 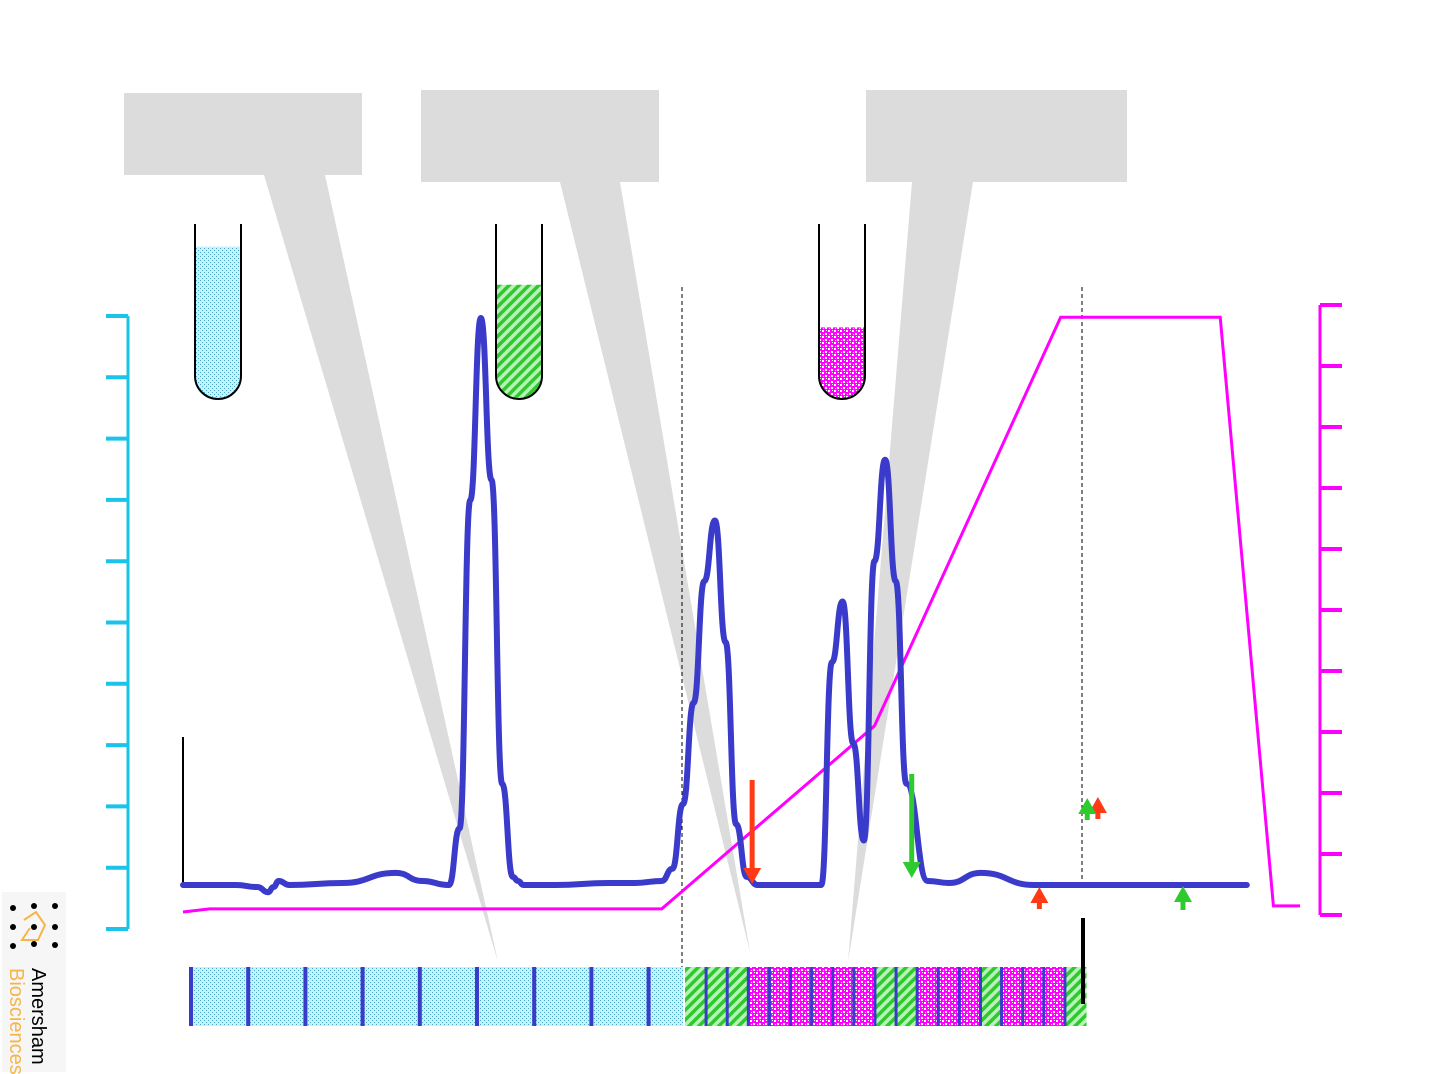 I want to click on test-tube-green-hatched, so click(x=519, y=312).